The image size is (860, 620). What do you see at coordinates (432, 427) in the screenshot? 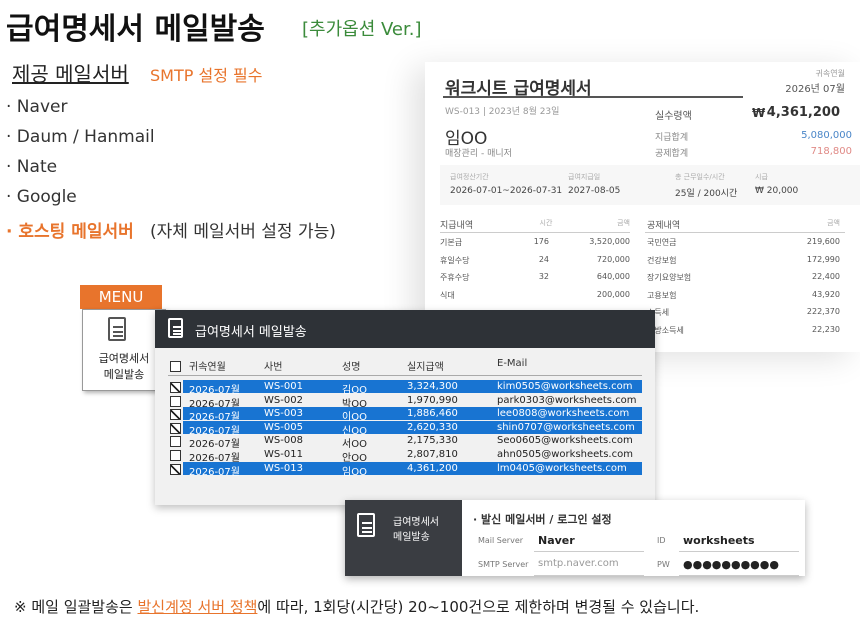
I see `cell: 2,620,330` at bounding box center [432, 427].